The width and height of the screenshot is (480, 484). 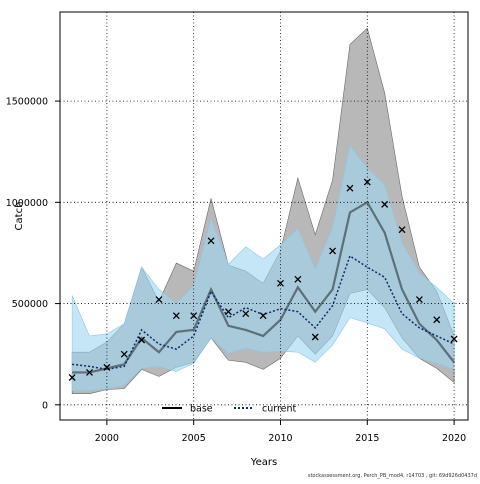 What do you see at coordinates (194, 438) in the screenshot?
I see `x-tick-label: 2005` at bounding box center [194, 438].